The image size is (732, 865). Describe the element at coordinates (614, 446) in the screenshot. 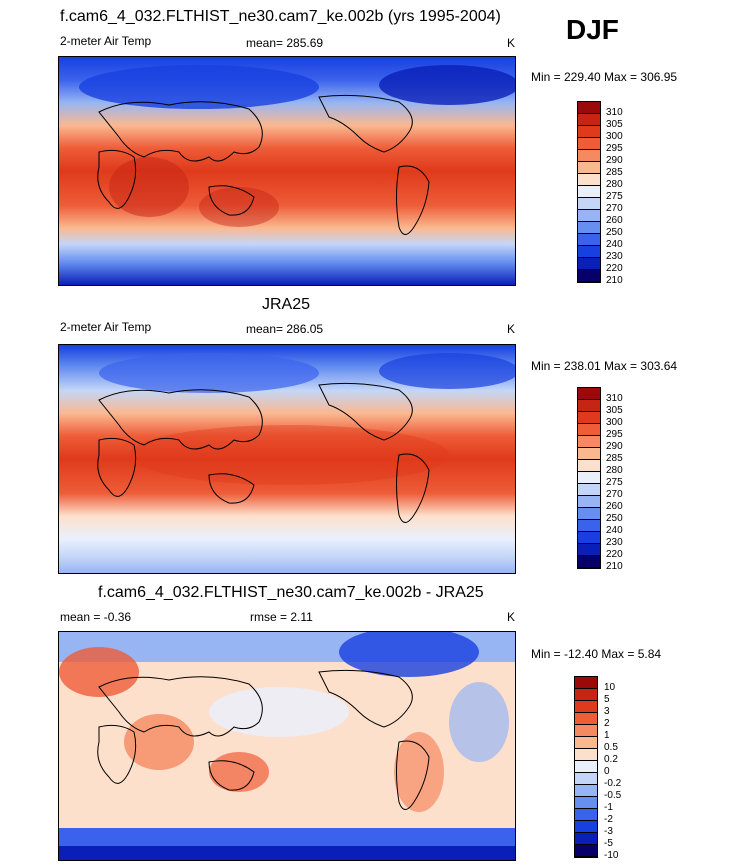

I see `panel2-colorbar-label: 290` at that location.